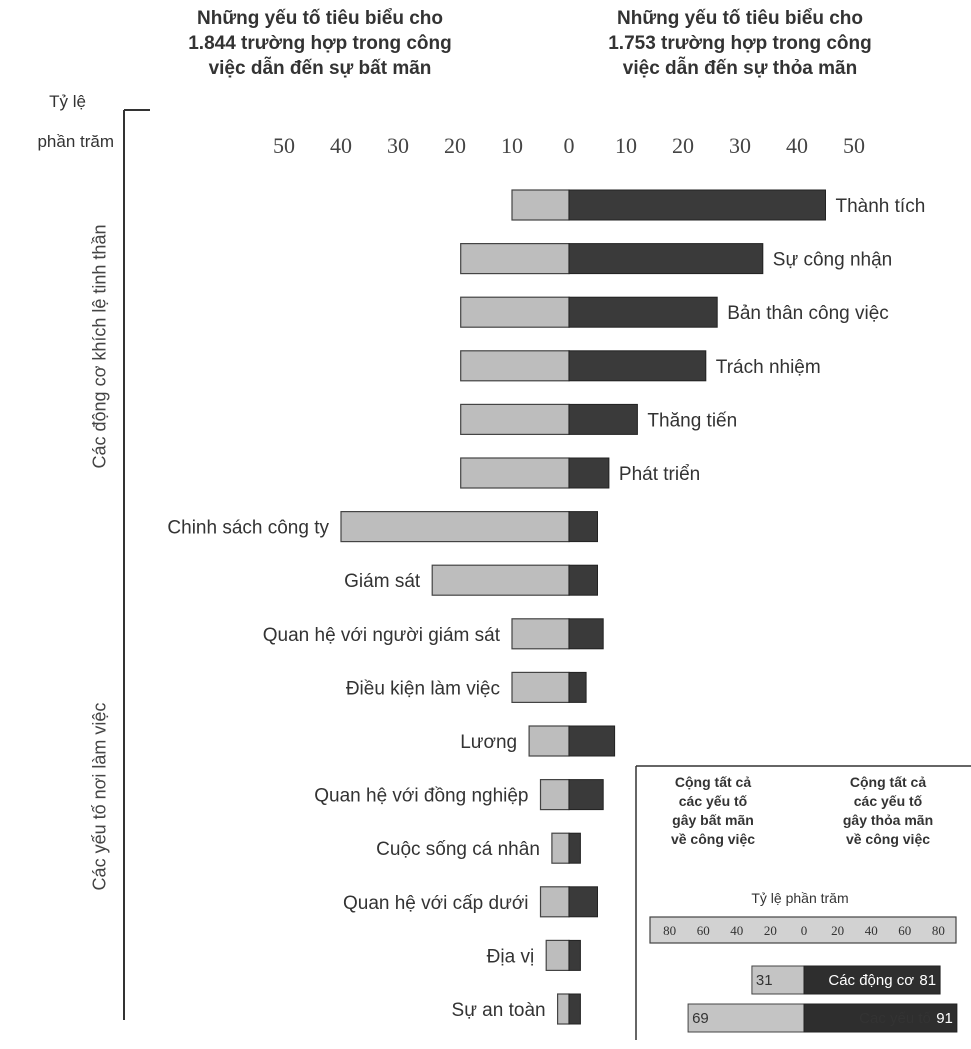 The image size is (971, 1049). I want to click on inset-left-header-line: Cộng tất cả, so click(713, 782).